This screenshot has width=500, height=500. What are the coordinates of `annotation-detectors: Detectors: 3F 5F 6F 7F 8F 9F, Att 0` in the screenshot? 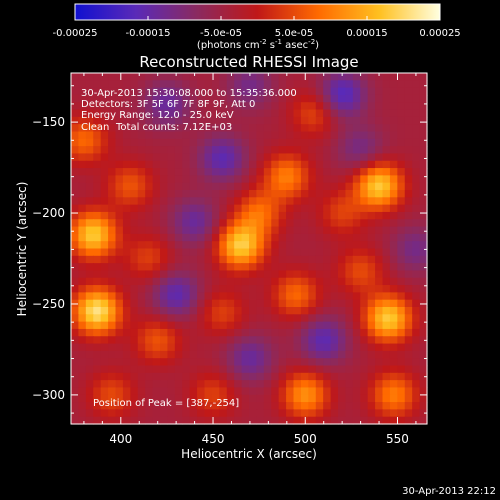 It's located at (168, 104).